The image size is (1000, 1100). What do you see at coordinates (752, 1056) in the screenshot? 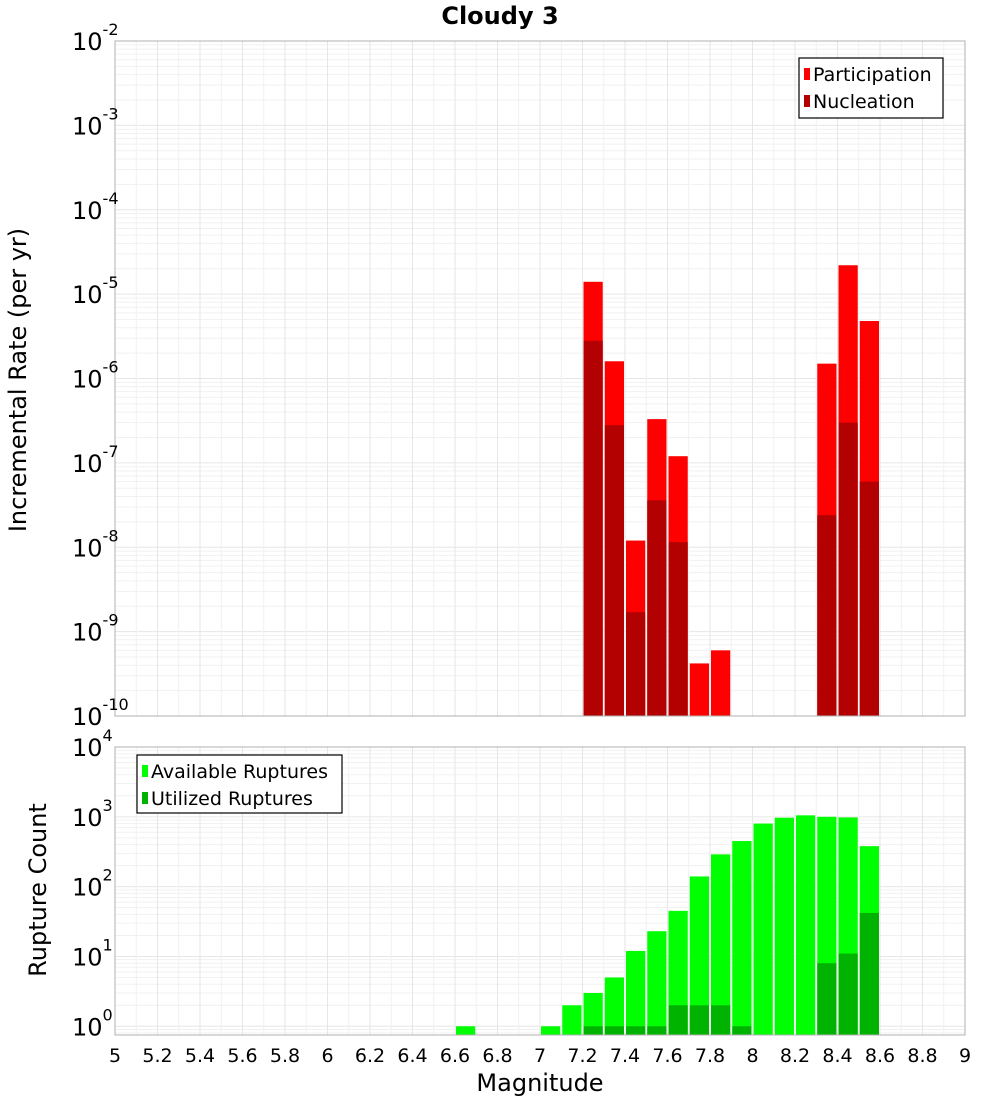
I see `x-tick-label: 8` at bounding box center [752, 1056].